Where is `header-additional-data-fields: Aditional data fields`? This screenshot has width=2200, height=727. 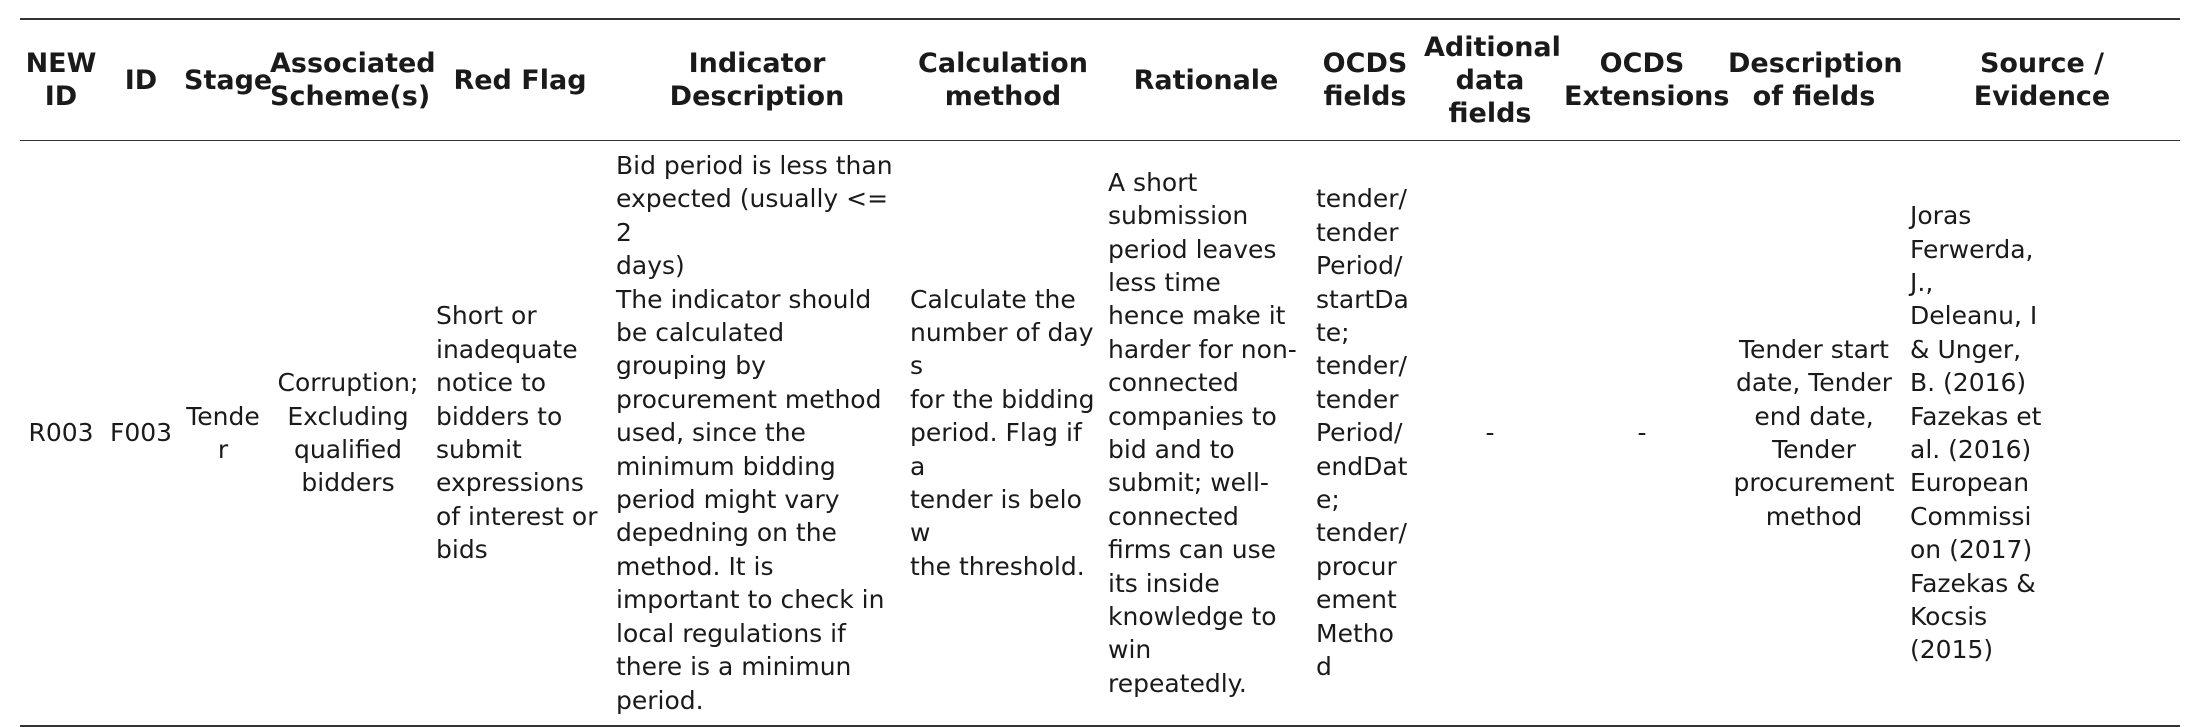
header-additional-data-fields: Aditional data fields is located at coordinates (1492, 80).